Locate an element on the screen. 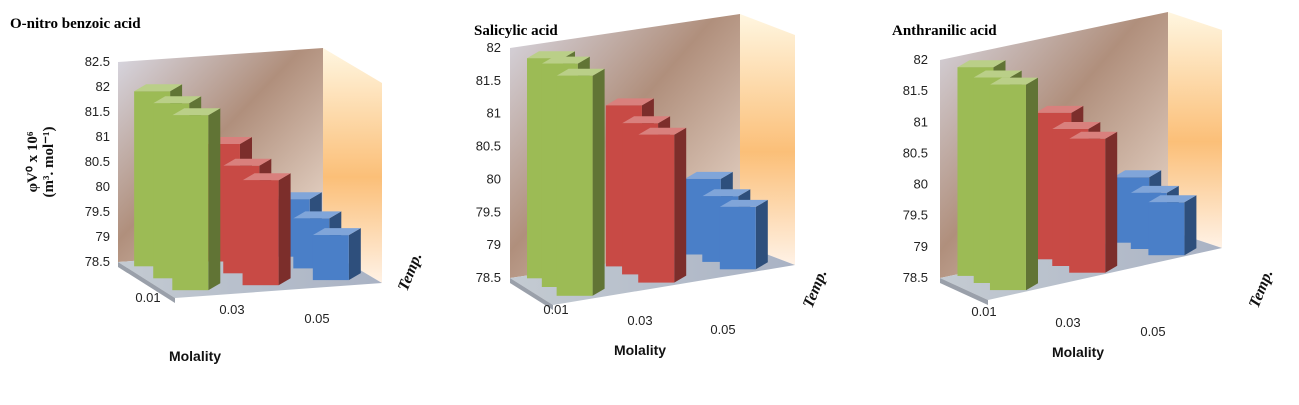 The height and width of the screenshot is (405, 1299). chart-title: O-nitro benzoic acid is located at coordinates (75, 24).